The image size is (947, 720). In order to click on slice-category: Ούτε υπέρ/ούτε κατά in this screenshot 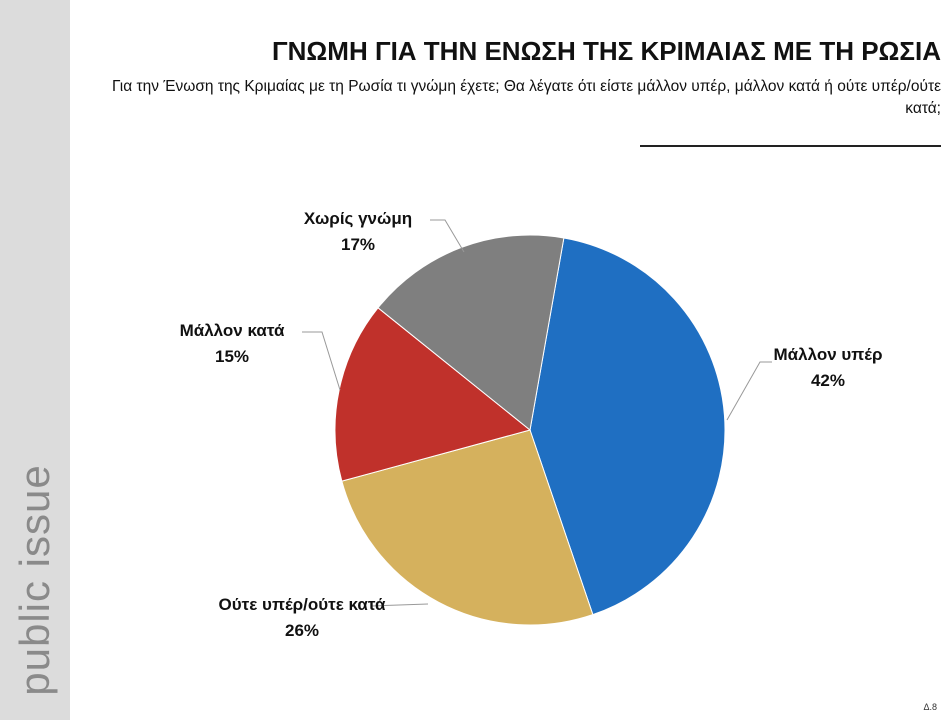, I will do `click(302, 604)`.